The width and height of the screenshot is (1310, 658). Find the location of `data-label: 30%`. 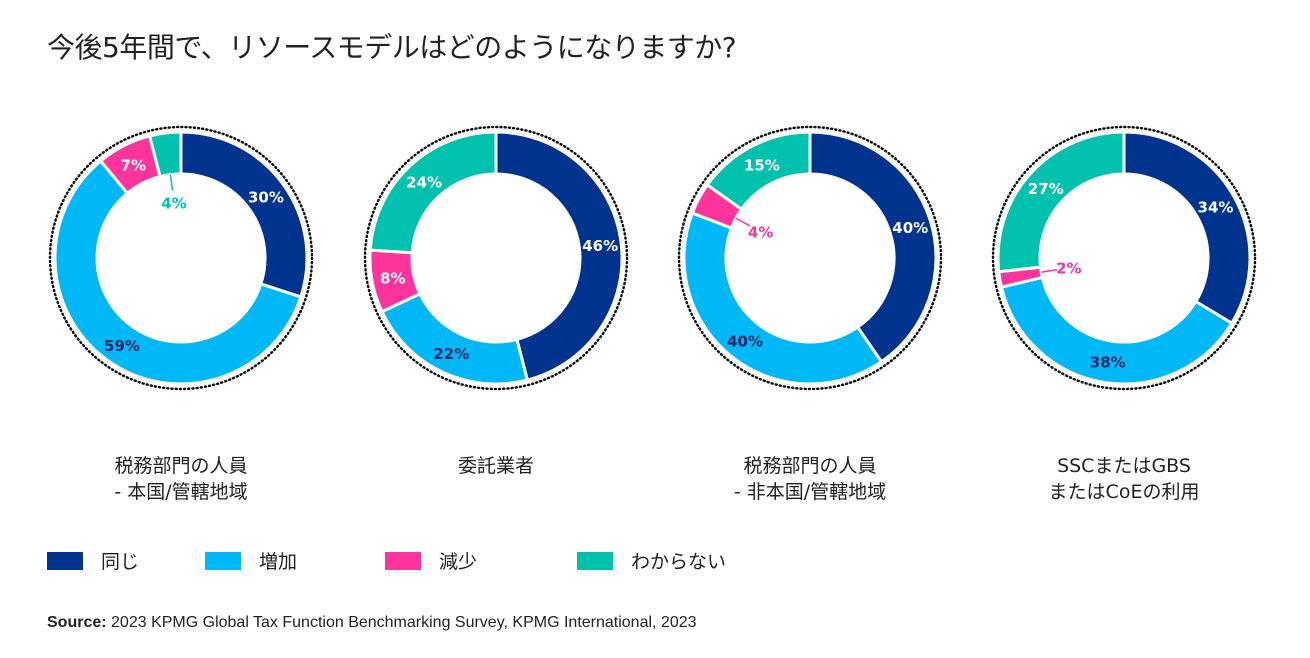

data-label: 30% is located at coordinates (266, 197).